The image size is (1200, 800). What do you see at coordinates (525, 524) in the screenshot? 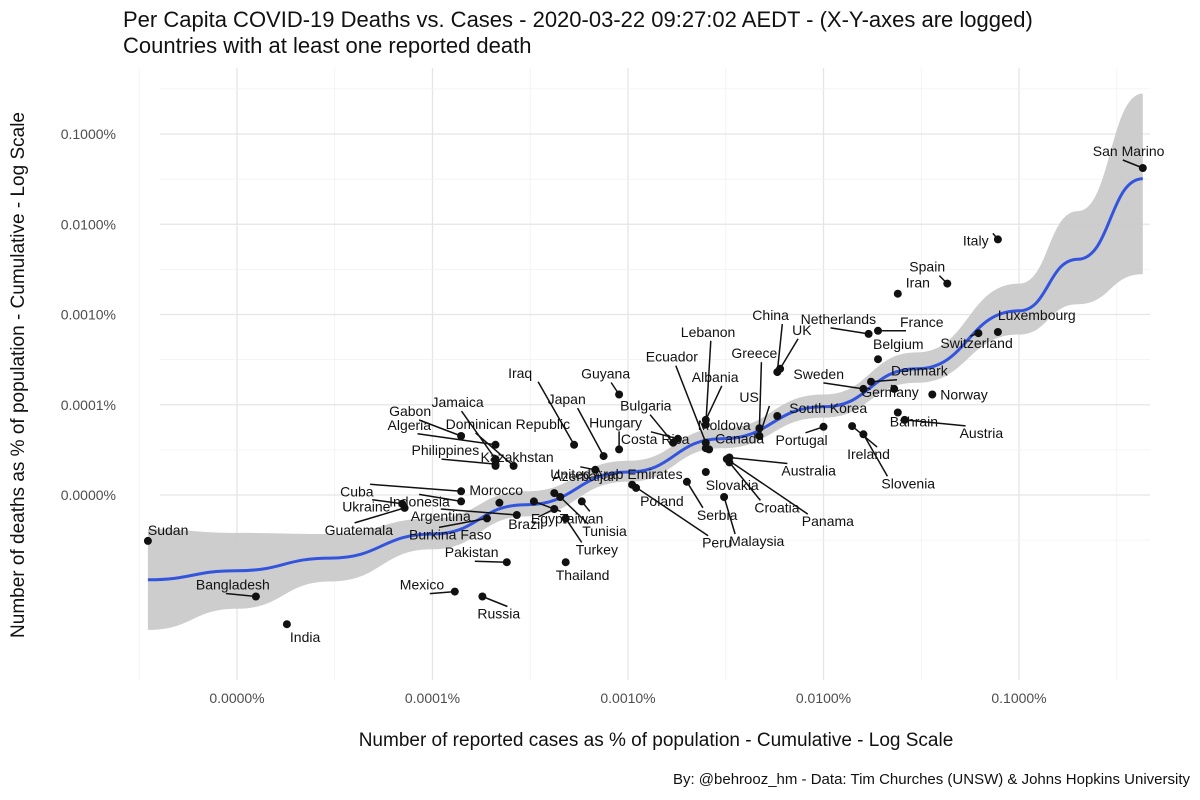
I see `point-label: Brazil` at bounding box center [525, 524].